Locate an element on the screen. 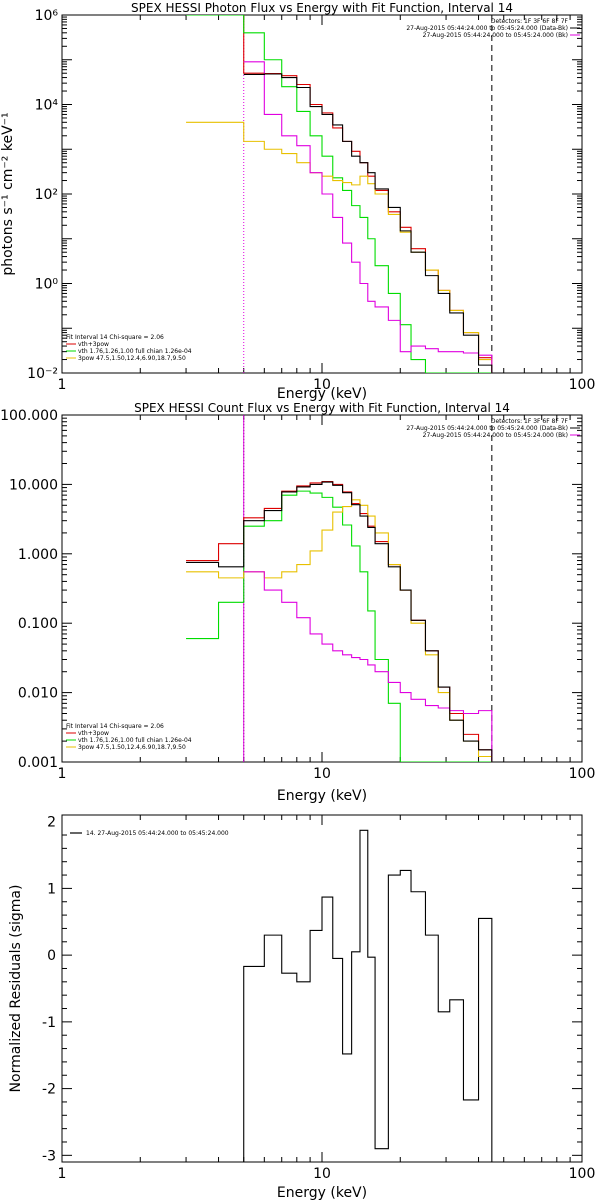 The width and height of the screenshot is (600, 1200). y-tick-label: -1 is located at coordinates (49, 1023).